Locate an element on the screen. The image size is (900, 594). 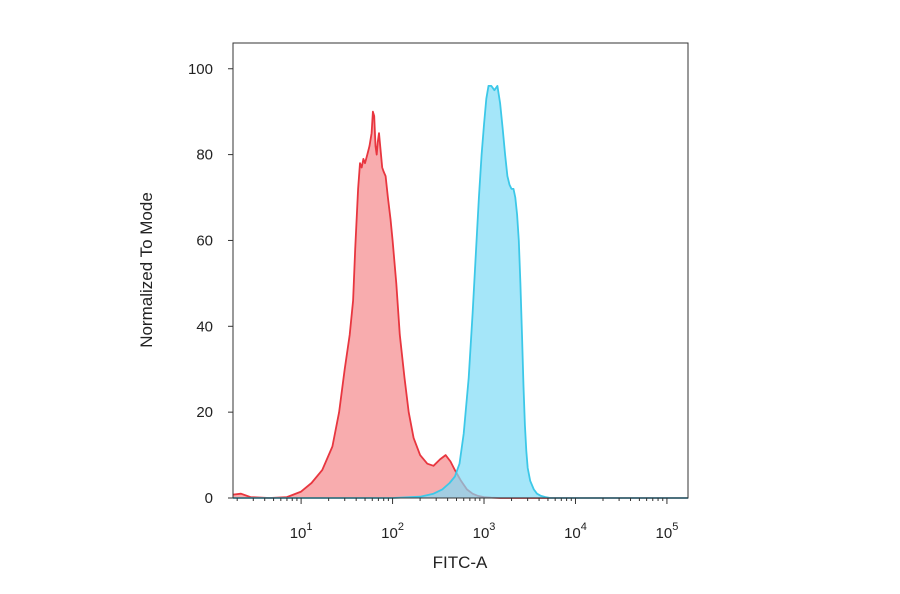
x-tick-label: 10⁵ is located at coordinates (667, 531).